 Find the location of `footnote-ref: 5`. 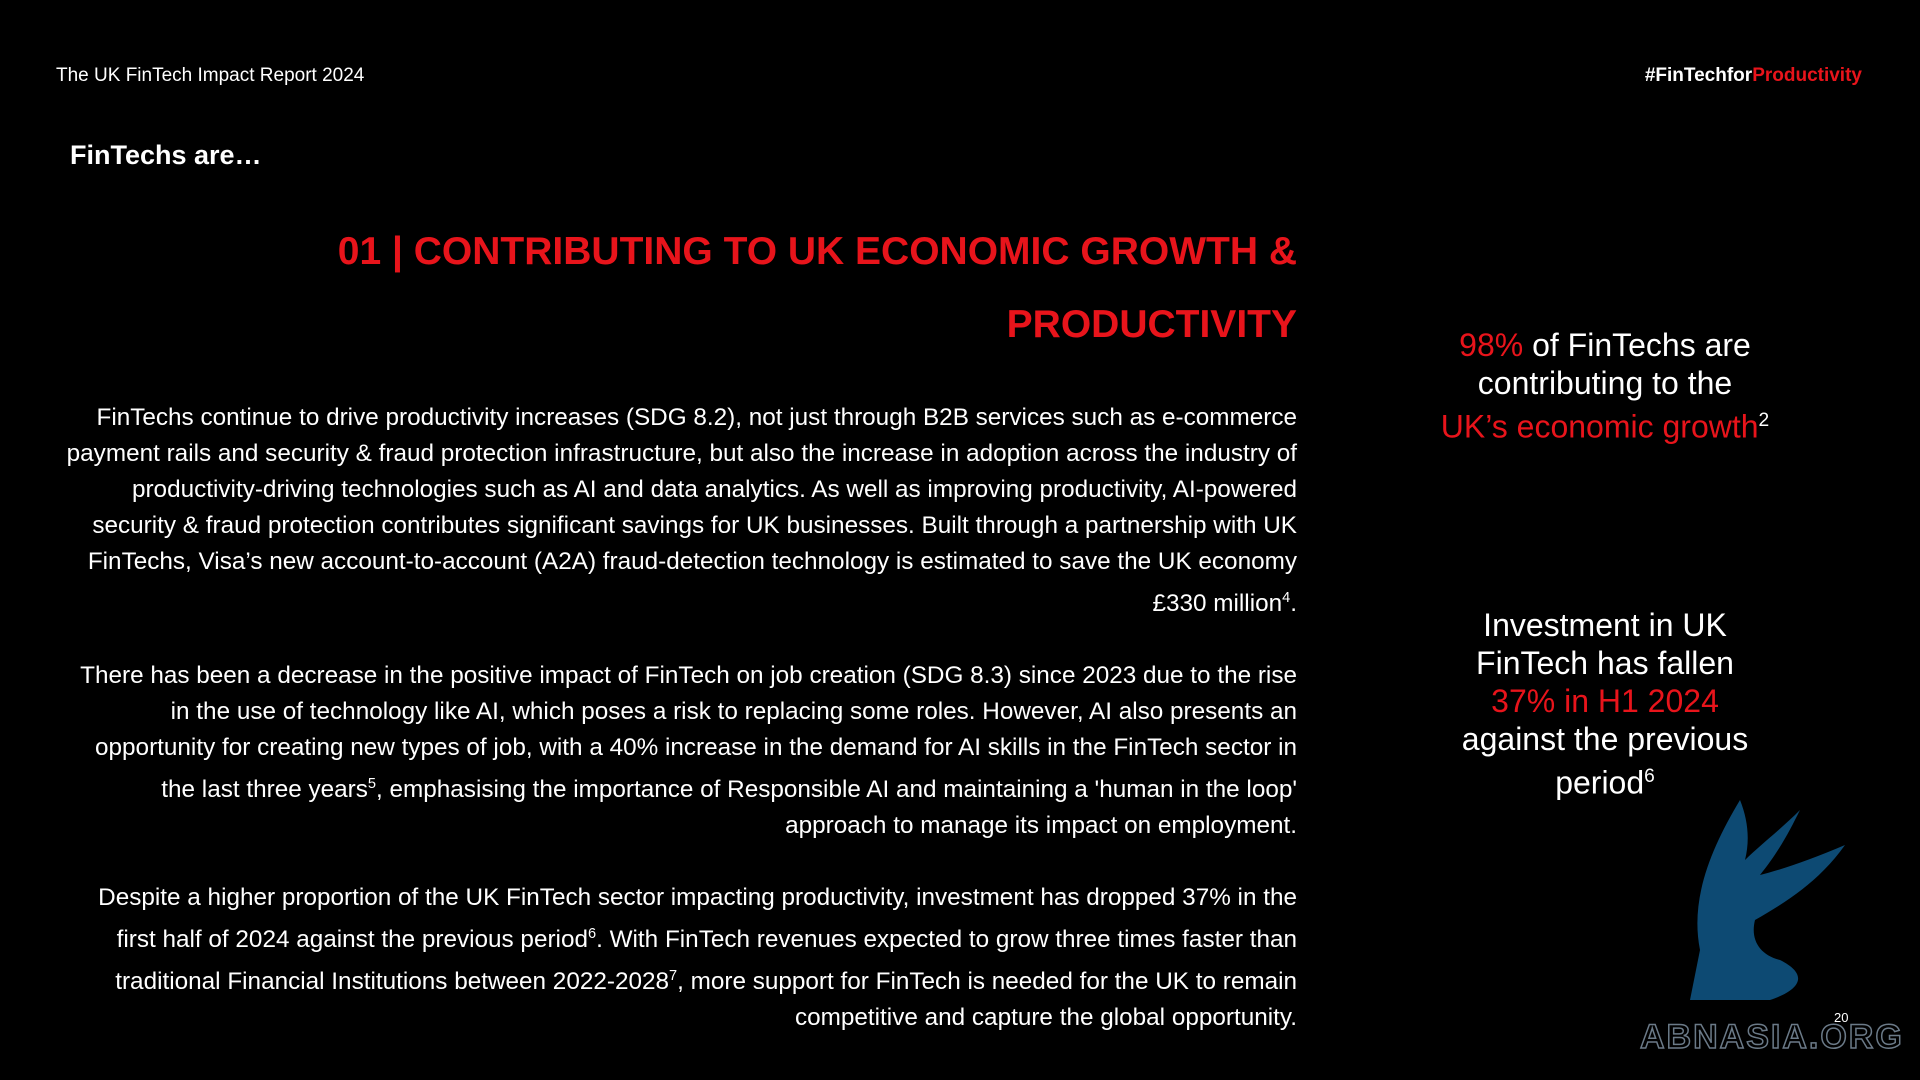

footnote-ref: 5 is located at coordinates (372, 784).